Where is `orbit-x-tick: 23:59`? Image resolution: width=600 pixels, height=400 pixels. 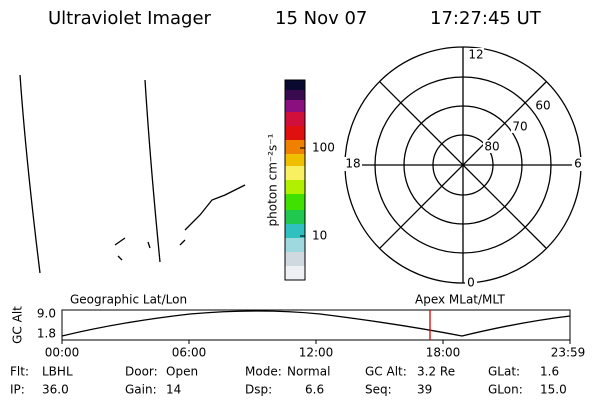
orbit-x-tick: 23:59 is located at coordinates (568, 353).